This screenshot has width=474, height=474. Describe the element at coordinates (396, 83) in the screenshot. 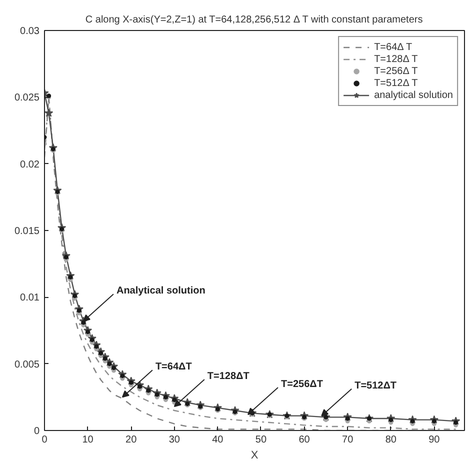

I see `legend-label: T=512Δ T` at that location.